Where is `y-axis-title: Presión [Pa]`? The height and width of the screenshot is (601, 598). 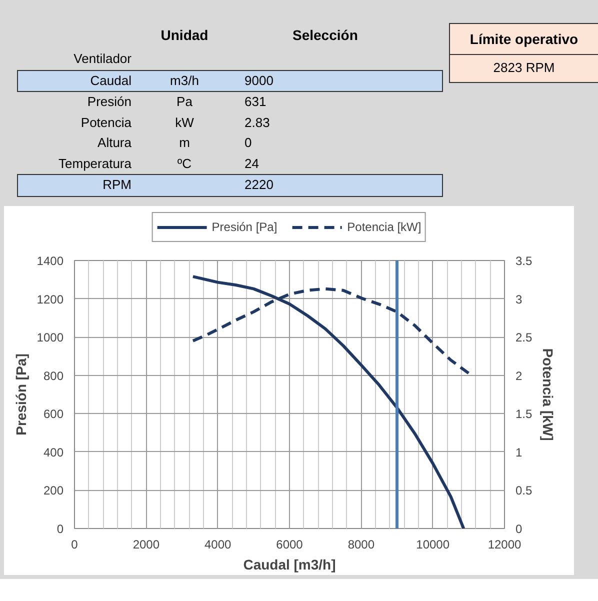 y-axis-title: Presión [Pa] is located at coordinates (20, 395).